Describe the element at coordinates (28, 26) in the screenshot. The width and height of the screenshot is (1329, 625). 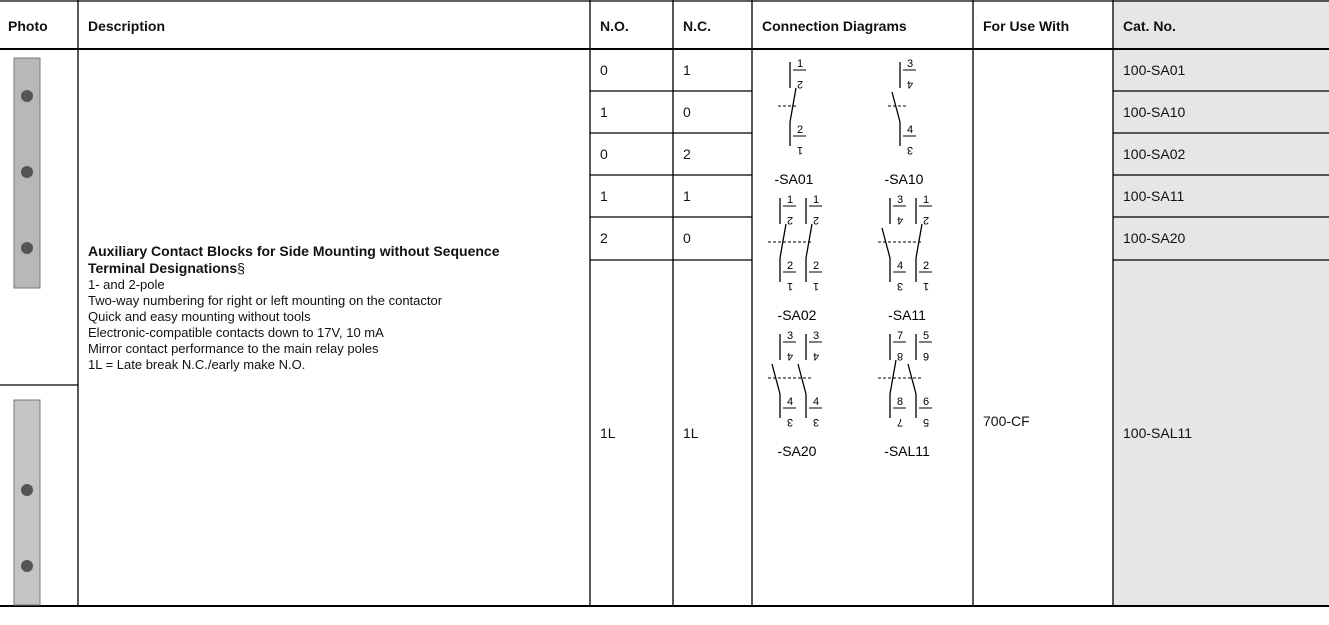
I see `header-photo: Photo` at that location.